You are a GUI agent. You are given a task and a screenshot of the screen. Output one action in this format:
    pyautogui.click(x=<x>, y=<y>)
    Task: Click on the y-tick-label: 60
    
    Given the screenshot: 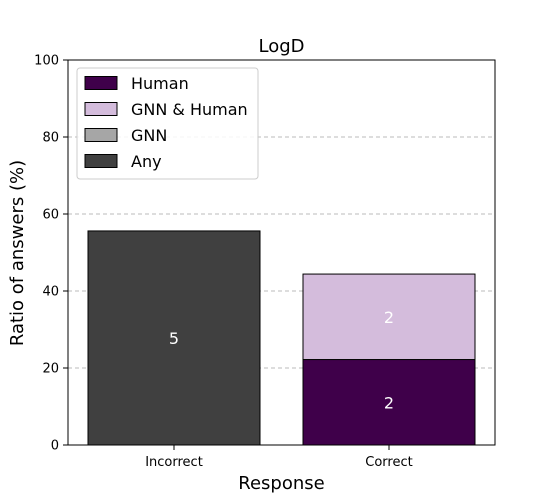 What is the action you would take?
    pyautogui.click(x=50, y=215)
    